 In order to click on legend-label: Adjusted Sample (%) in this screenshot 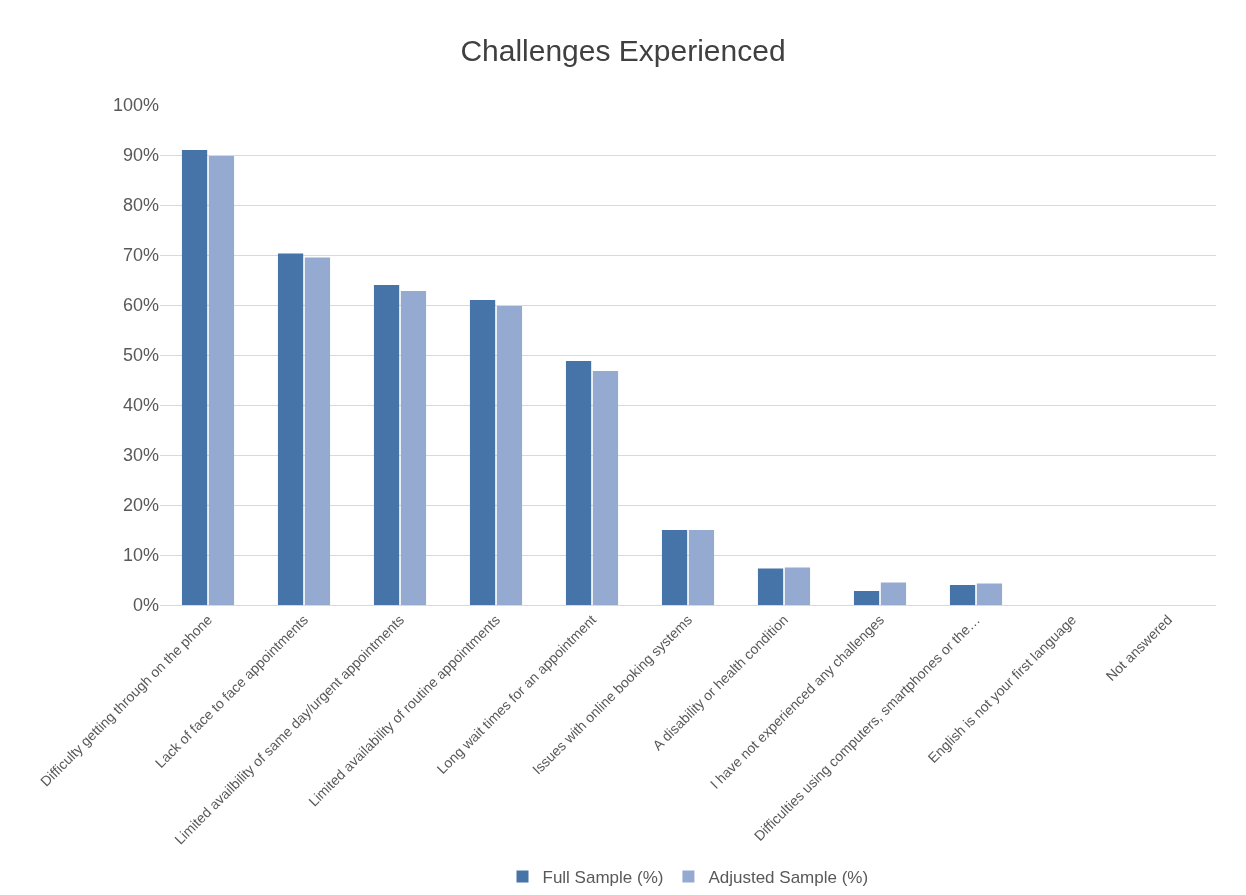, I will do `click(788, 878)`.